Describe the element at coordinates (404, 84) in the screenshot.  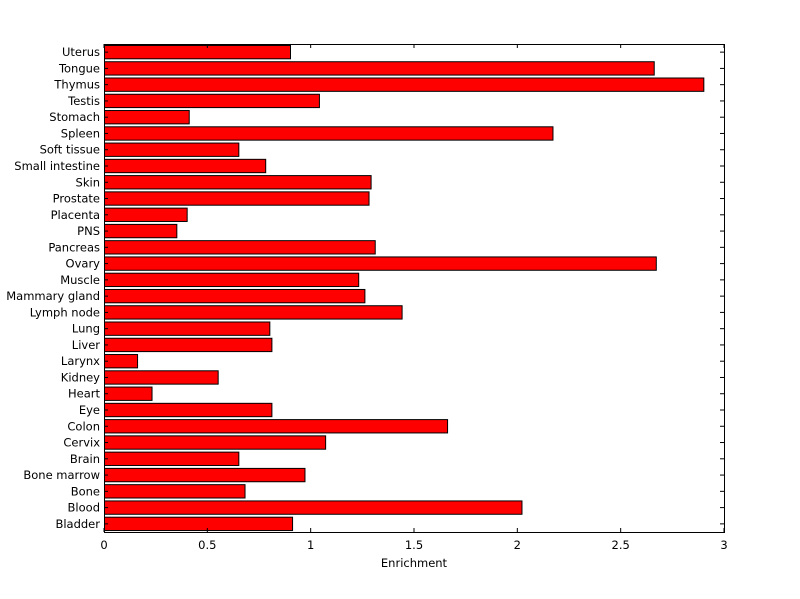
I see `bar-thymus` at that location.